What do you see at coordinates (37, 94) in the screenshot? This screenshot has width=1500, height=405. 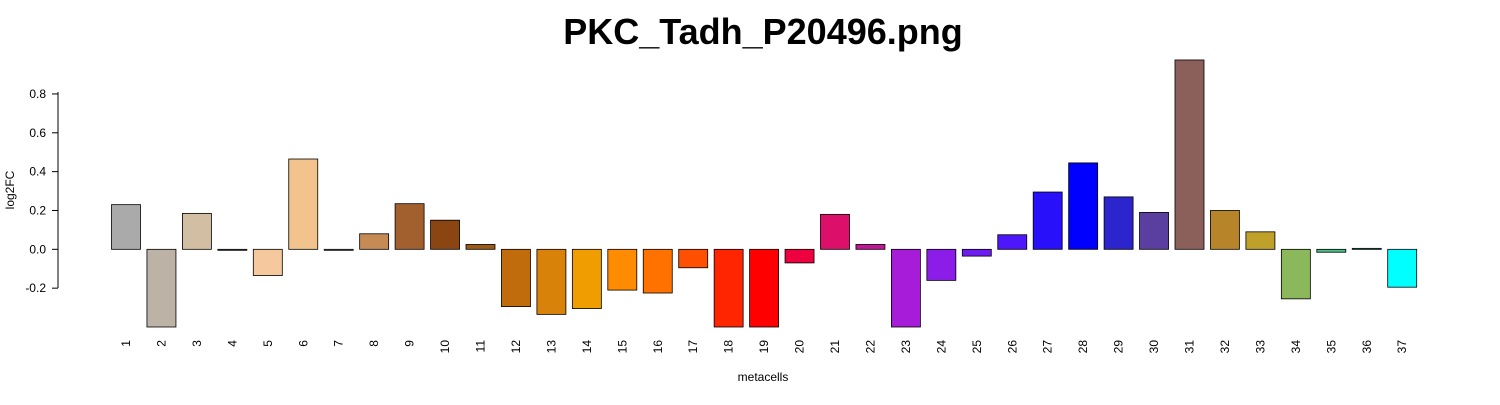 I see `y-tick-label: 0.8` at bounding box center [37, 94].